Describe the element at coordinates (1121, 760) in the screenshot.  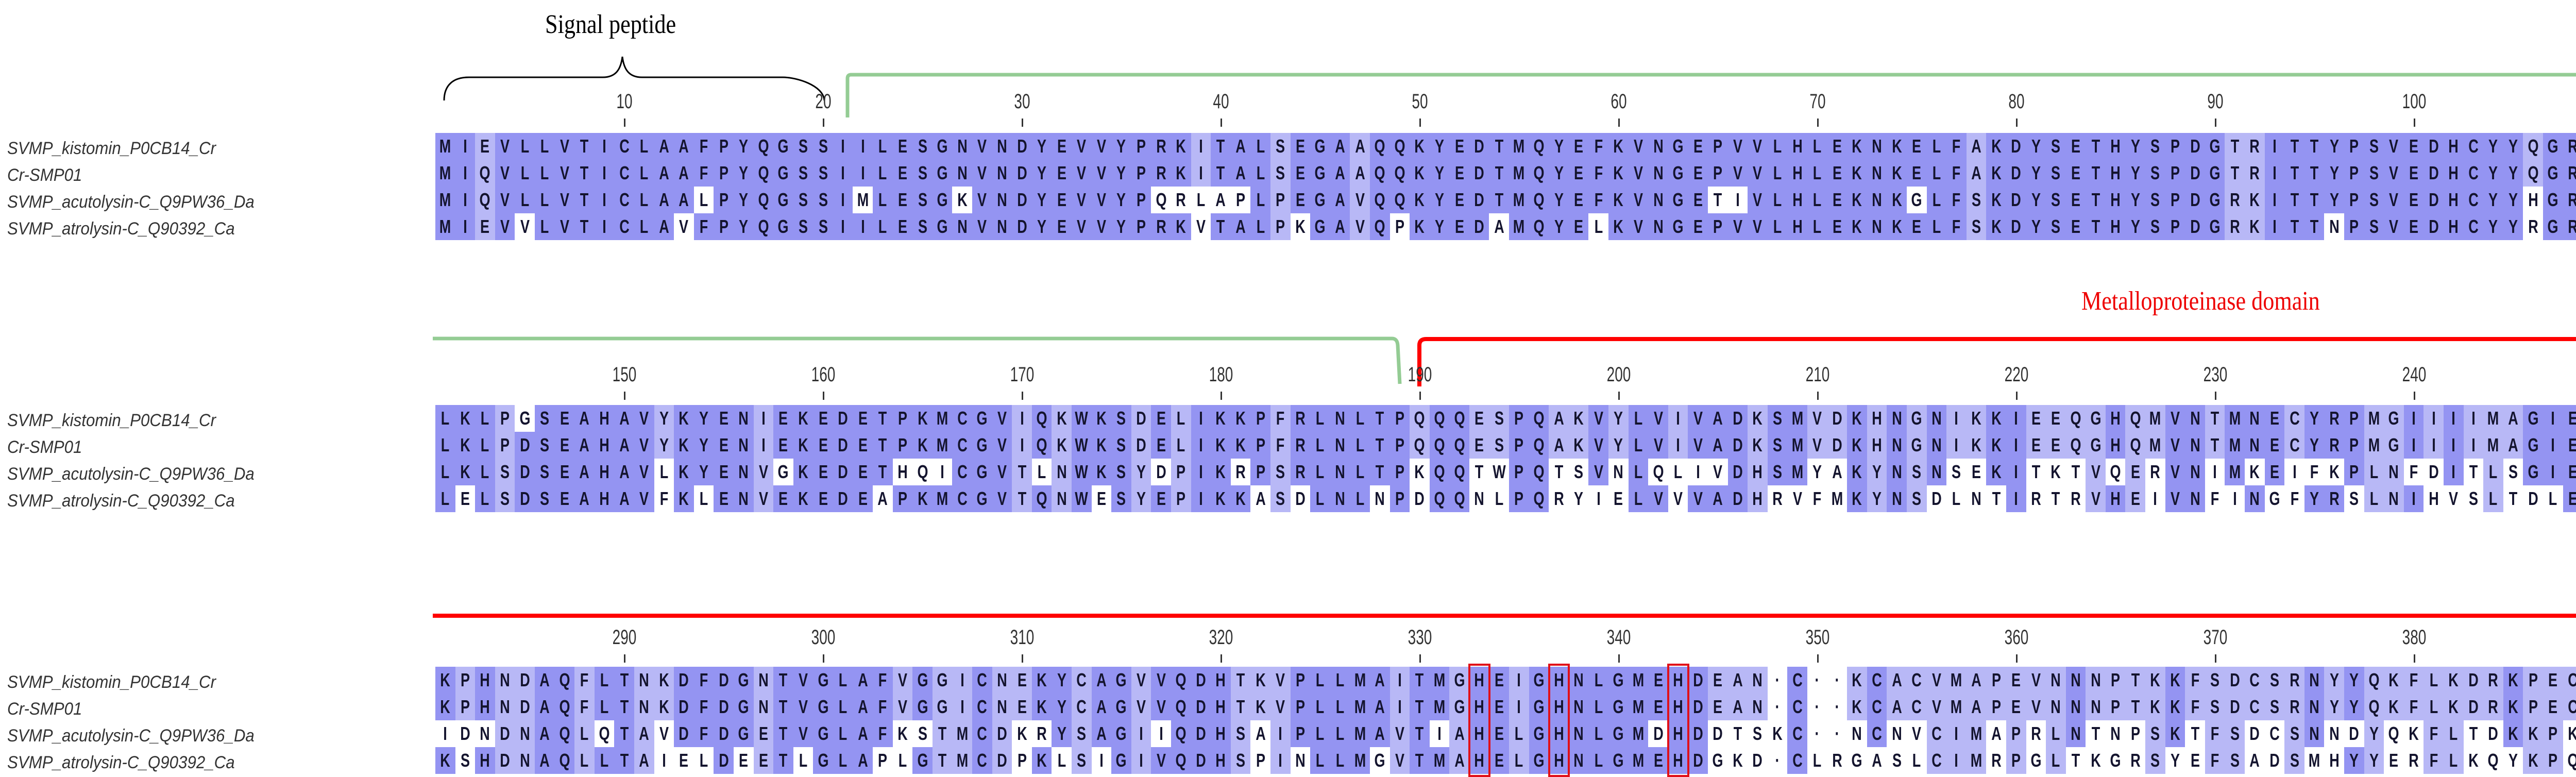
I see `residue: G` at that location.